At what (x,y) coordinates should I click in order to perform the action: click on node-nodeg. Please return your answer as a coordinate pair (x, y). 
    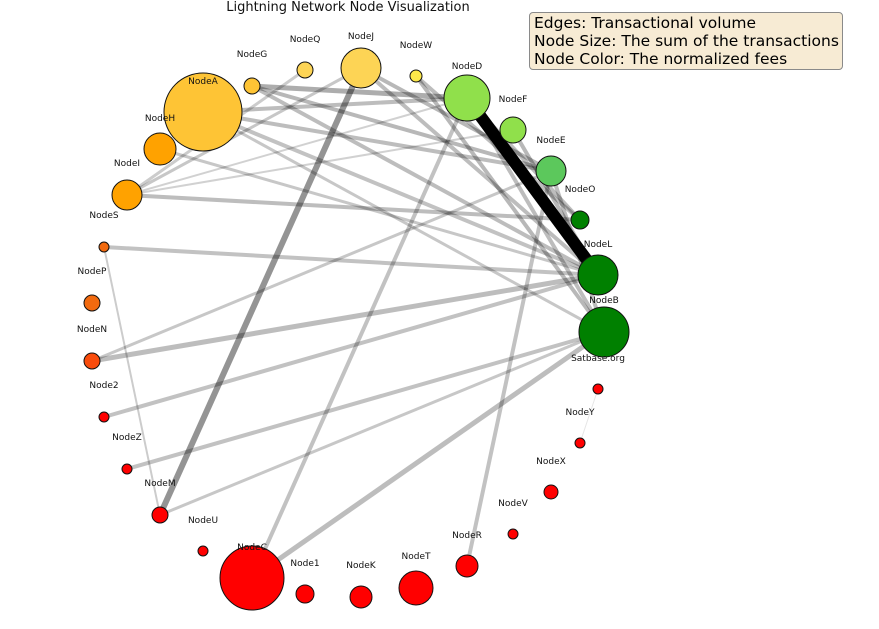
    Looking at the image, I should click on (252, 86).